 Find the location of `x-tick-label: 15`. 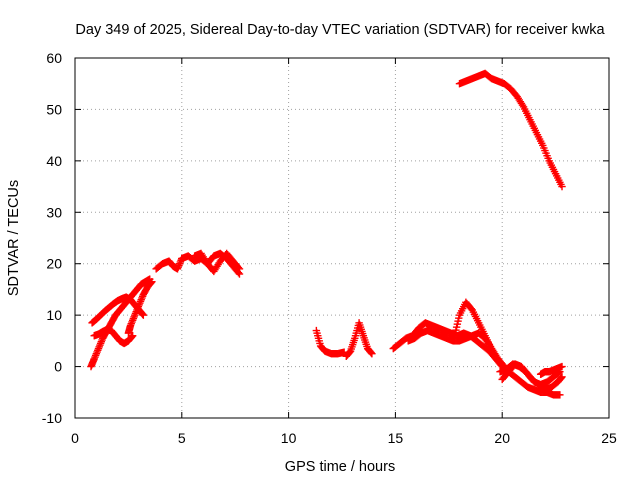

x-tick-label: 15 is located at coordinates (396, 438).